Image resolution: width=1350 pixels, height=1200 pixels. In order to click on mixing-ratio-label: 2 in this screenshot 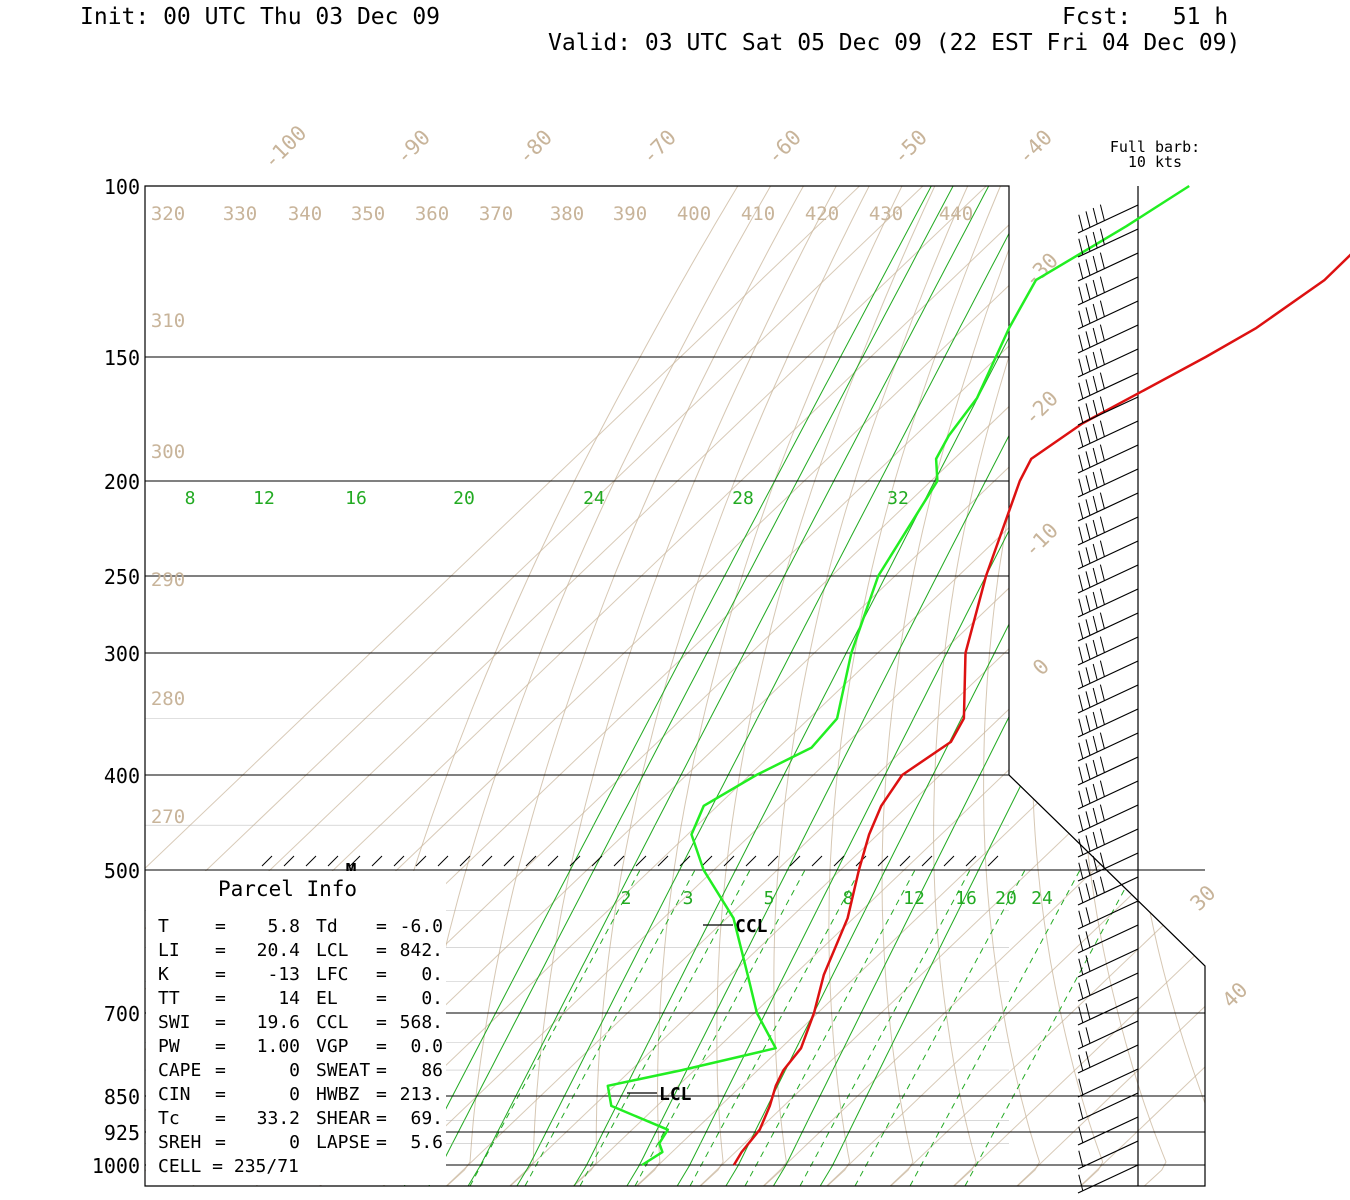, I will do `click(626, 898)`.